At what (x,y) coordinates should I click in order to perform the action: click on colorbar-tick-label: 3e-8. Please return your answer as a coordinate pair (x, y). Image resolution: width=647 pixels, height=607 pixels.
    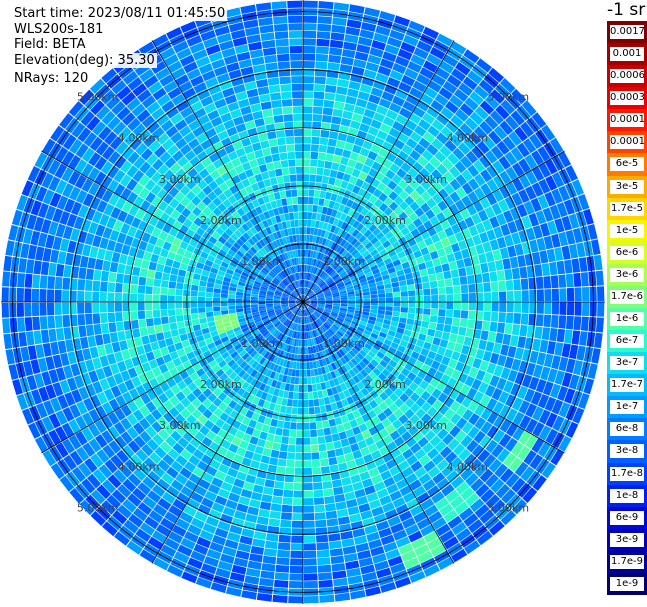
    Looking at the image, I should click on (627, 451).